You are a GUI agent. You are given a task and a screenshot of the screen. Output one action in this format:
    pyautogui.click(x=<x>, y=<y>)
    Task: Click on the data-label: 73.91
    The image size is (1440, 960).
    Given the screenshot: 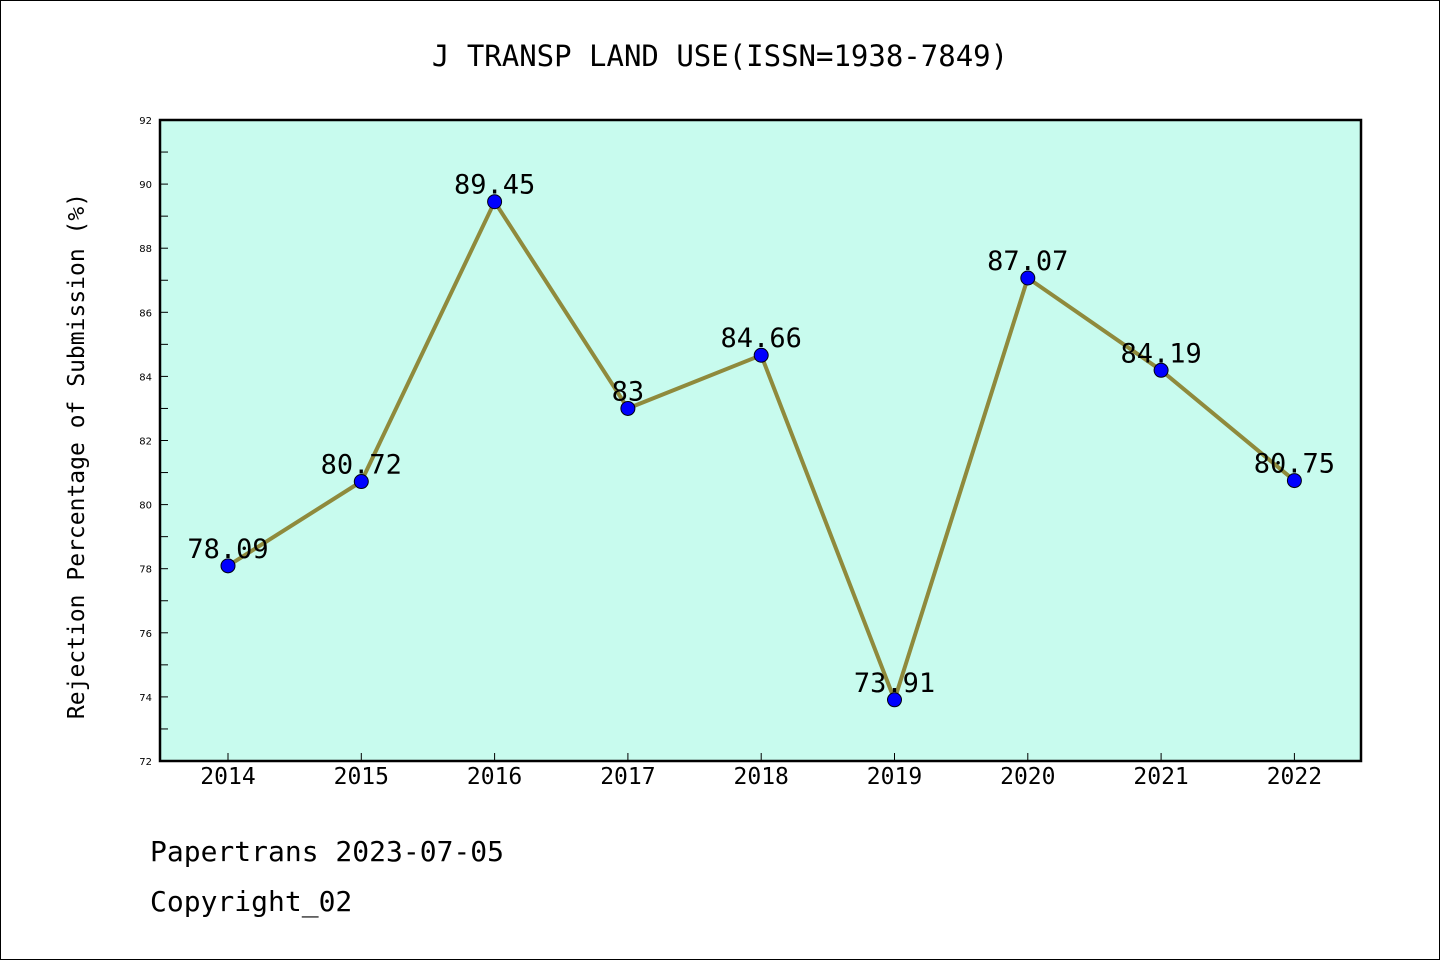 What is the action you would take?
    pyautogui.click(x=894, y=683)
    